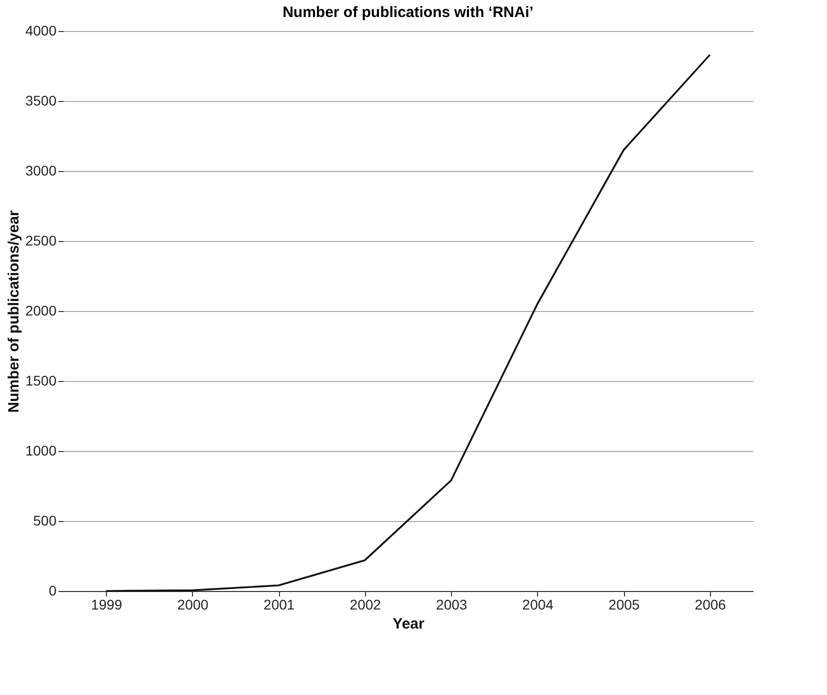 The image size is (827, 695). What do you see at coordinates (41, 30) in the screenshot?
I see `y-tick-label: 4000` at bounding box center [41, 30].